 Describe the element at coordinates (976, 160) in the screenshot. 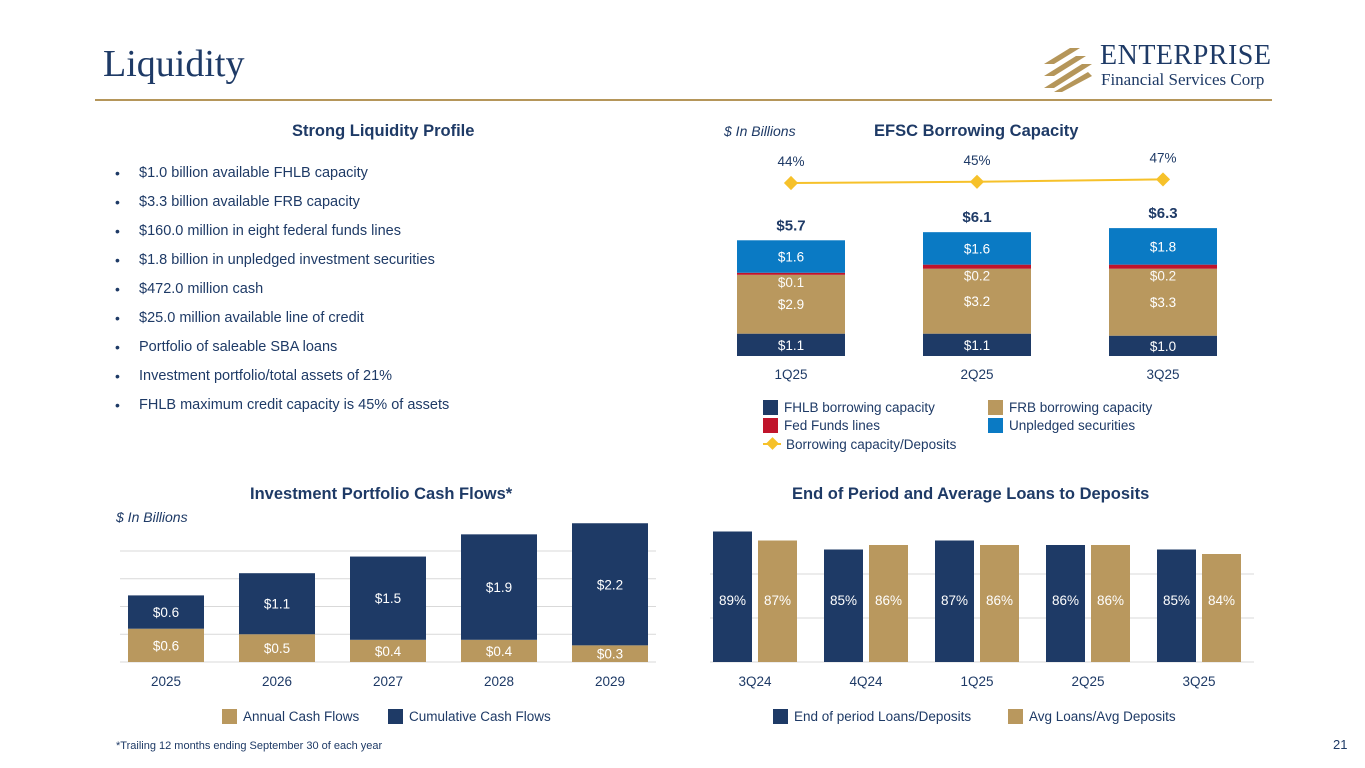

I see `ratio-label: 45%` at that location.